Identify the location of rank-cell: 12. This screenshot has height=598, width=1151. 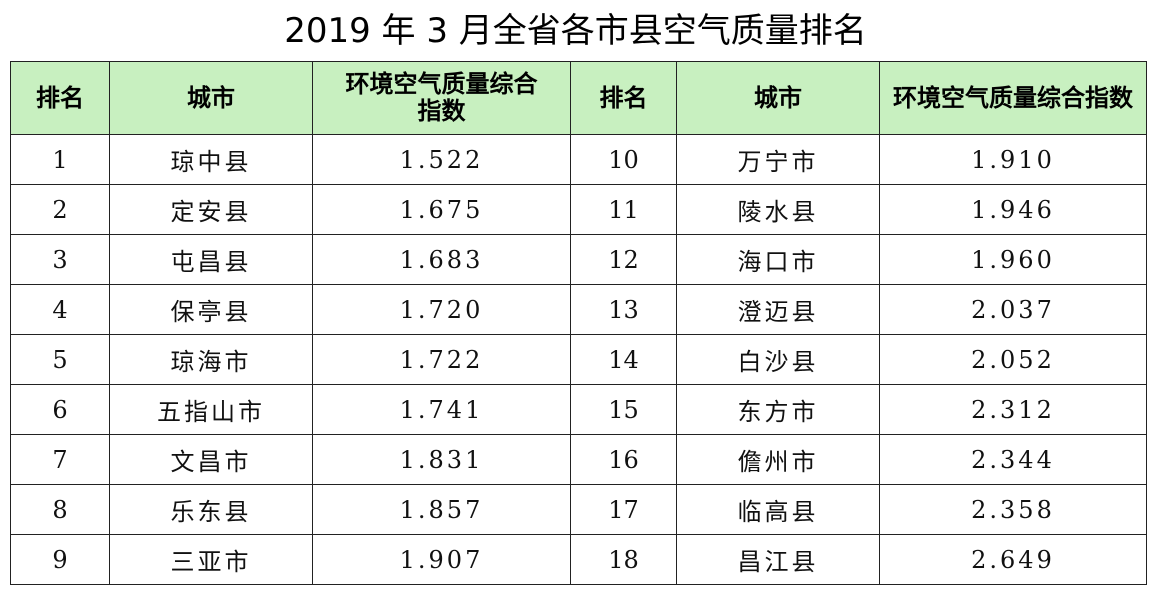
(623, 259).